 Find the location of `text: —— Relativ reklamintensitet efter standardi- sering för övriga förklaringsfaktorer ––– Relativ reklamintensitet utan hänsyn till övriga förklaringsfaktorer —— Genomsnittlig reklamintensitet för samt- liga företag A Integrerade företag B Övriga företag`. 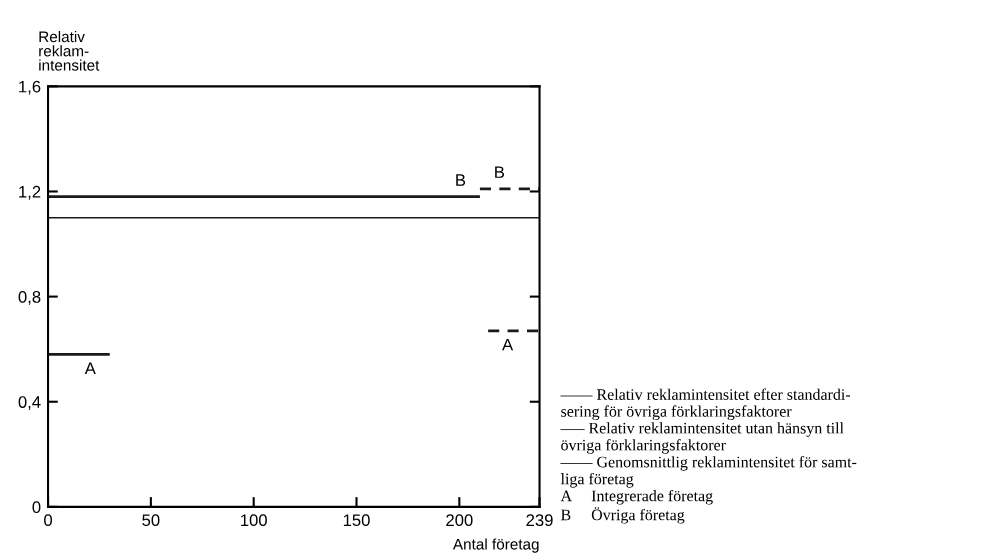

text: —— Relativ reklamintensitet efter standardi- sering för övriga förklaringsfaktorer ––– Relativ reklamintensitet utan hänsyn till övriga förklaringsfaktorer —— Genomsnittlig reklamintensitet för samt- liga företag A Integrerade företag B Övriga företag is located at coordinates (708, 456).